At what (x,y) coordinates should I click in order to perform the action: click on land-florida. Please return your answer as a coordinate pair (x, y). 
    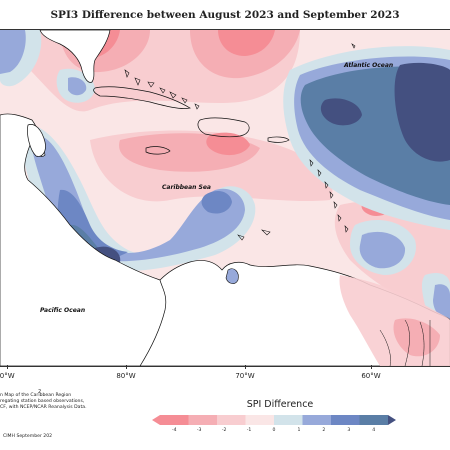
    Looking at the image, I should click on (75, 56).